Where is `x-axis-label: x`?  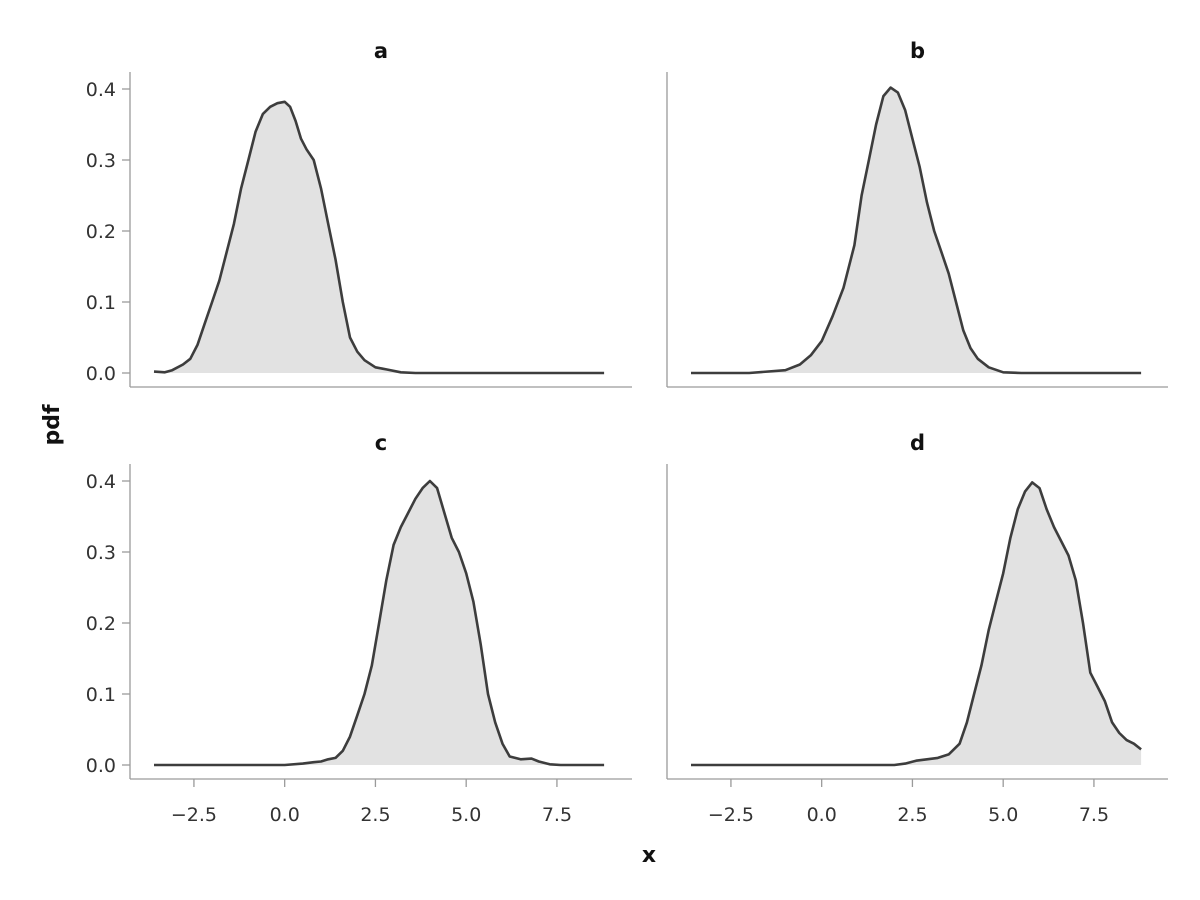
x-axis-label: x is located at coordinates (649, 855).